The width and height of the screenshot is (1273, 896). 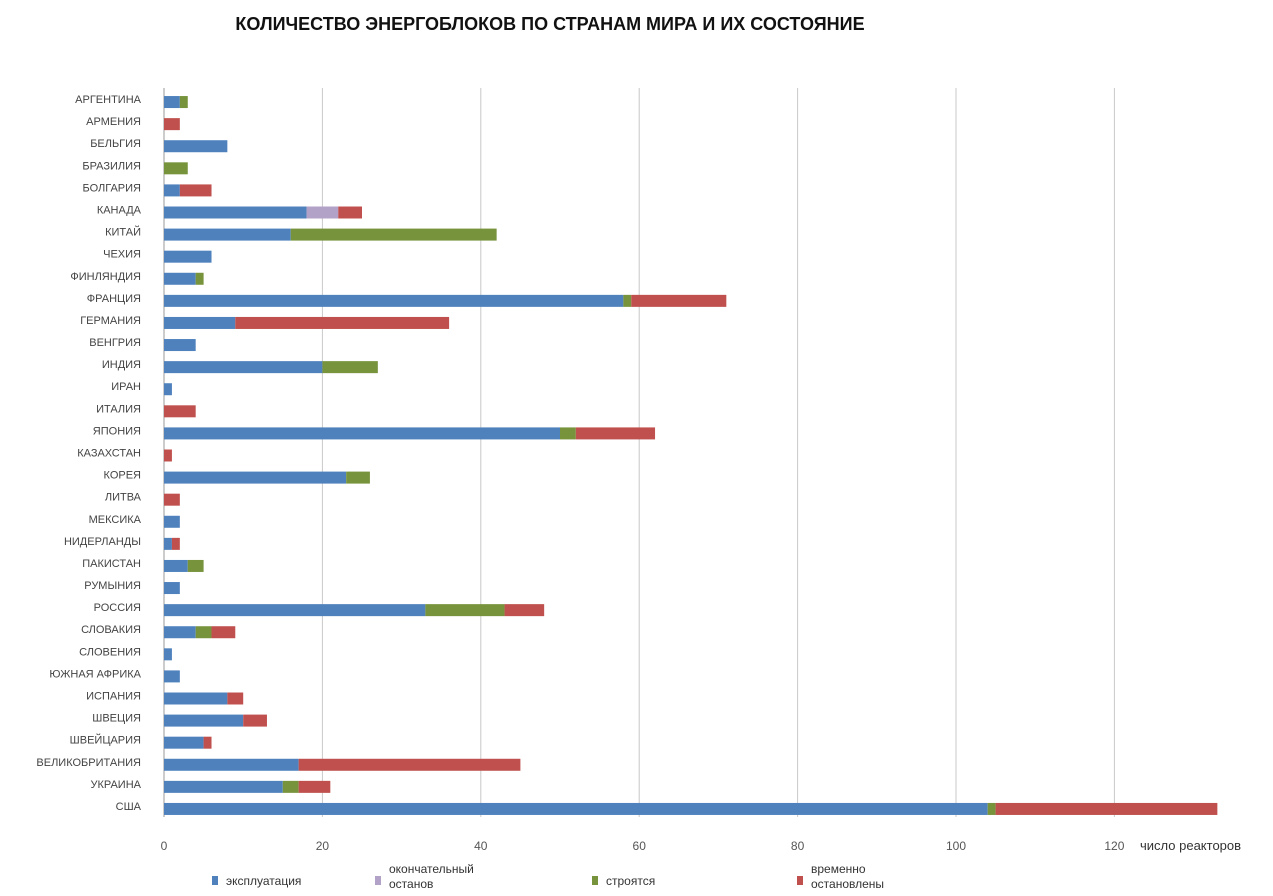 I want to click on legend-item: эксплуатация, so click(x=256, y=881).